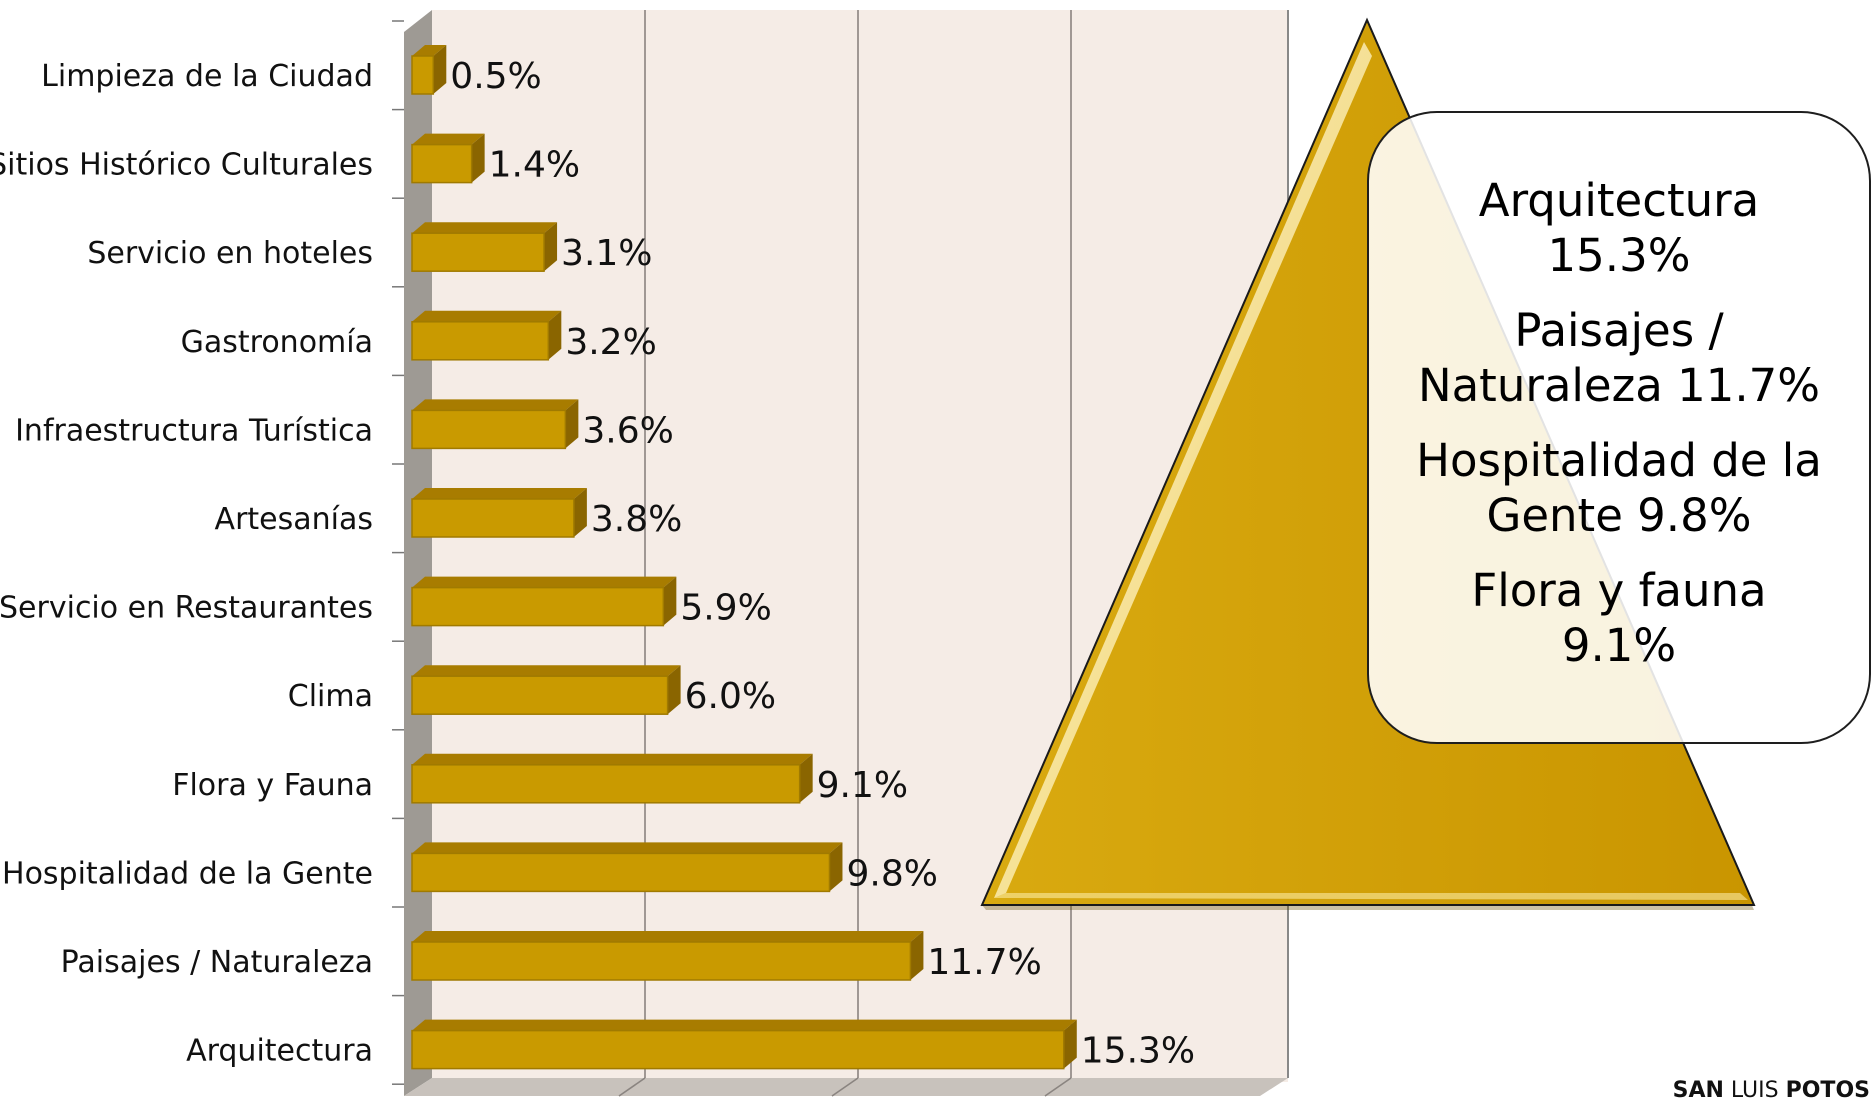 This screenshot has width=1874, height=1103. I want to click on callout-item-2: Paisajes / Naturaleza 11.7%, so click(1619, 358).